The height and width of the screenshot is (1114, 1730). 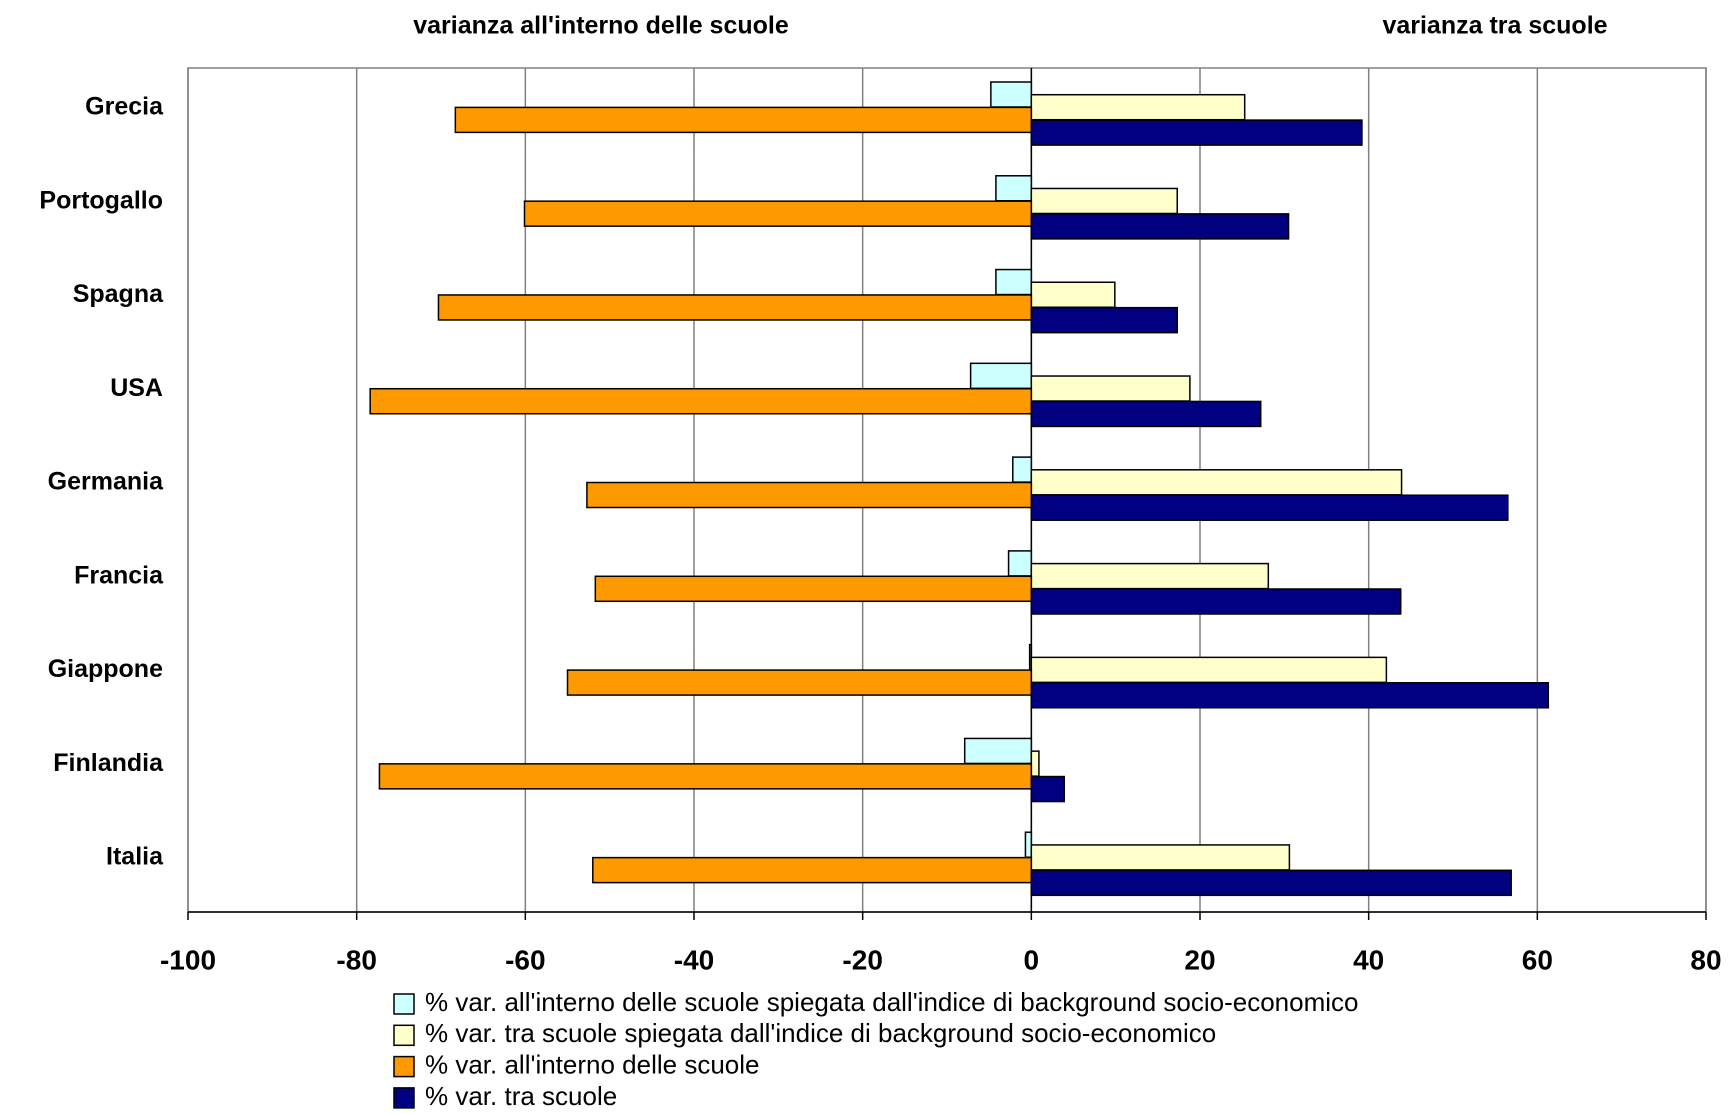 What do you see at coordinates (601, 26) in the screenshot?
I see `annotation: varianza all'interno delle scuole` at bounding box center [601, 26].